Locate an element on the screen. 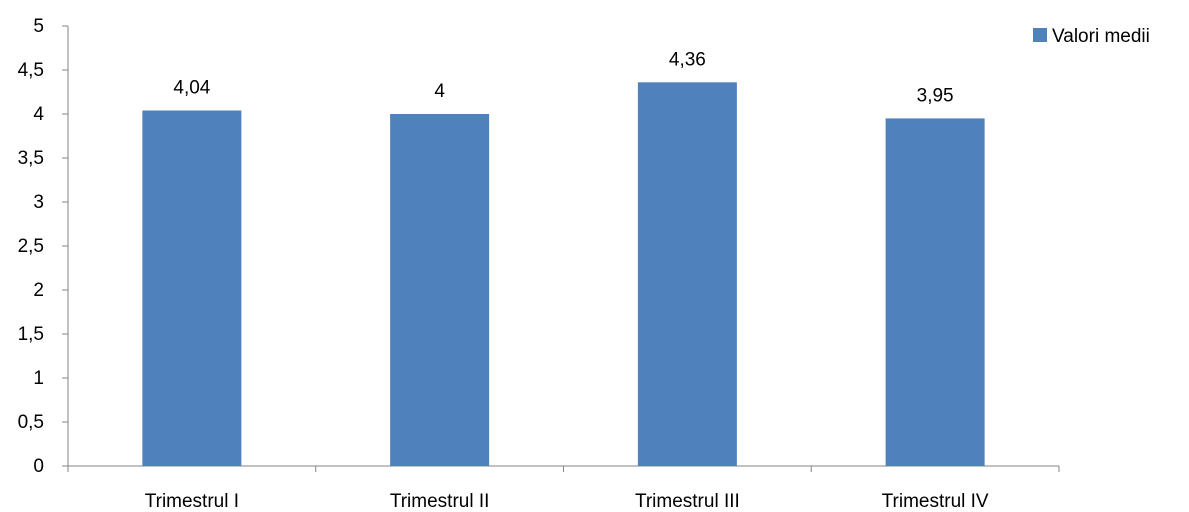 The width and height of the screenshot is (1189, 512). y-tick-label: 1,5 is located at coordinates (31, 334).